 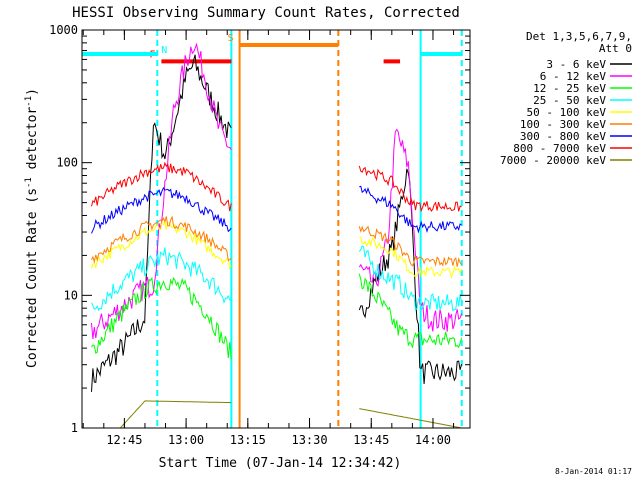 What do you see at coordinates (29, 101) in the screenshot?
I see `y-axis-label-sup2: -1` at bounding box center [29, 101].